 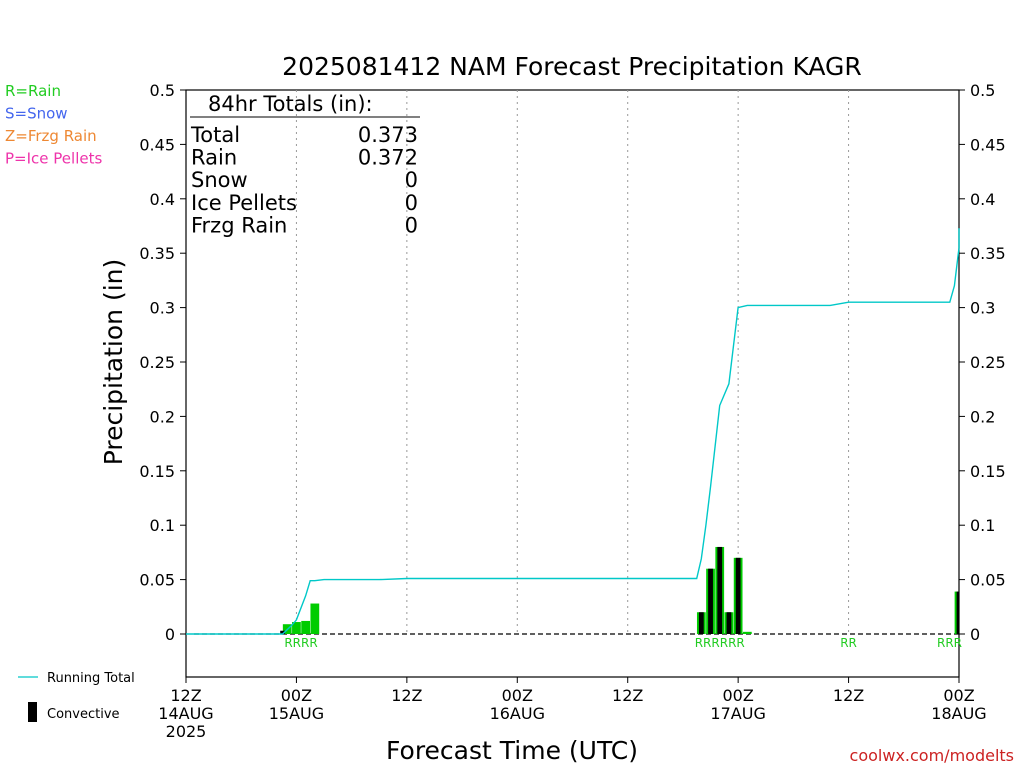 I want to click on y-tick-label-left: 0.4, so click(x=162, y=199).